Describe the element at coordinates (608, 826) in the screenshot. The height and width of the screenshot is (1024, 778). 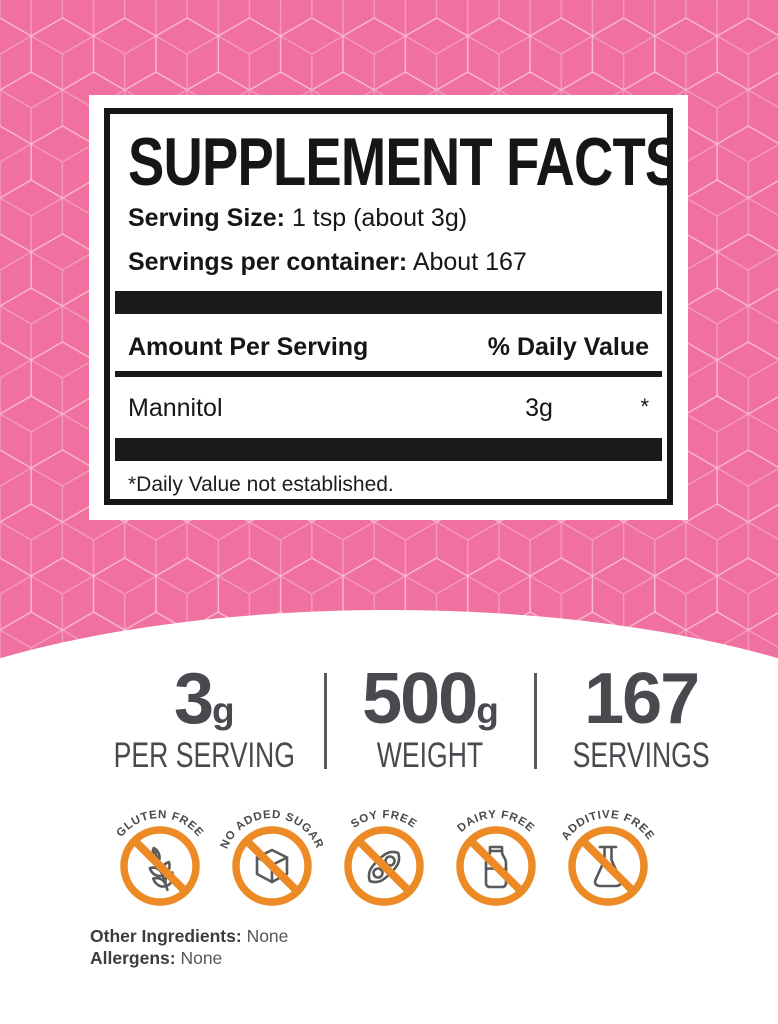
I see `badge-label: ADDITIVE FREE` at that location.